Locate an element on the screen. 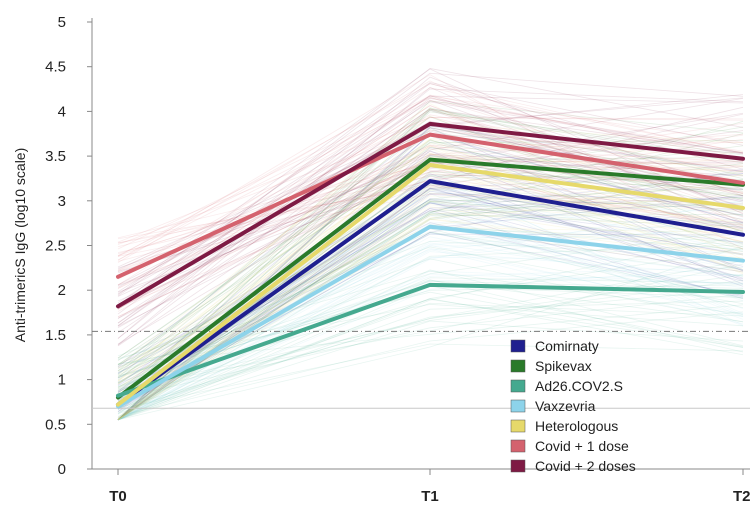 This screenshot has height=523, width=750. y-tick-label: 4 is located at coordinates (62, 111).